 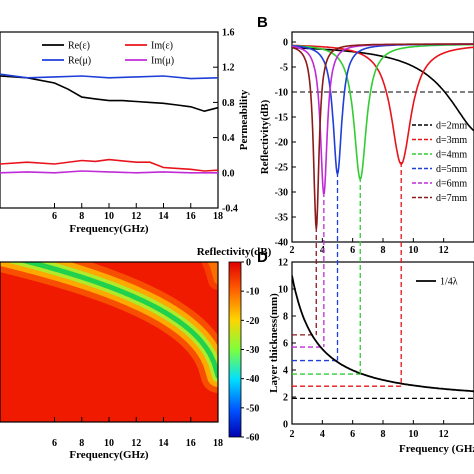 I want to click on colorbar-tick-label: -30, so click(x=252, y=350).